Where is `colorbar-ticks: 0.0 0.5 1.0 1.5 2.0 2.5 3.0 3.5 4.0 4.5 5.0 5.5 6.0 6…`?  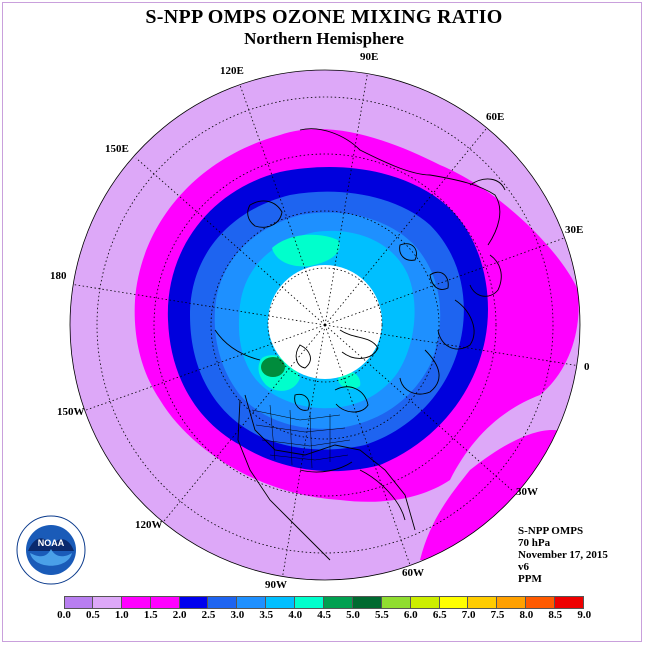
colorbar-ticks: 0.0 0.5 1.0 1.5 2.0 2.5 3.0 3.5 4.0 4.5 5.0 5.5 6.0 6… is located at coordinates (330, 616).